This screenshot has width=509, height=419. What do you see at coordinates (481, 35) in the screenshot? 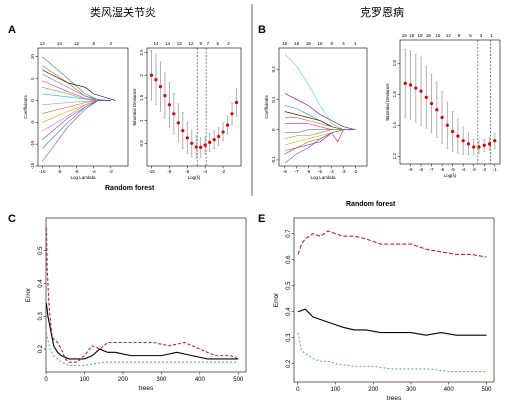
I see `top-tick-label: 3` at bounding box center [481, 35].